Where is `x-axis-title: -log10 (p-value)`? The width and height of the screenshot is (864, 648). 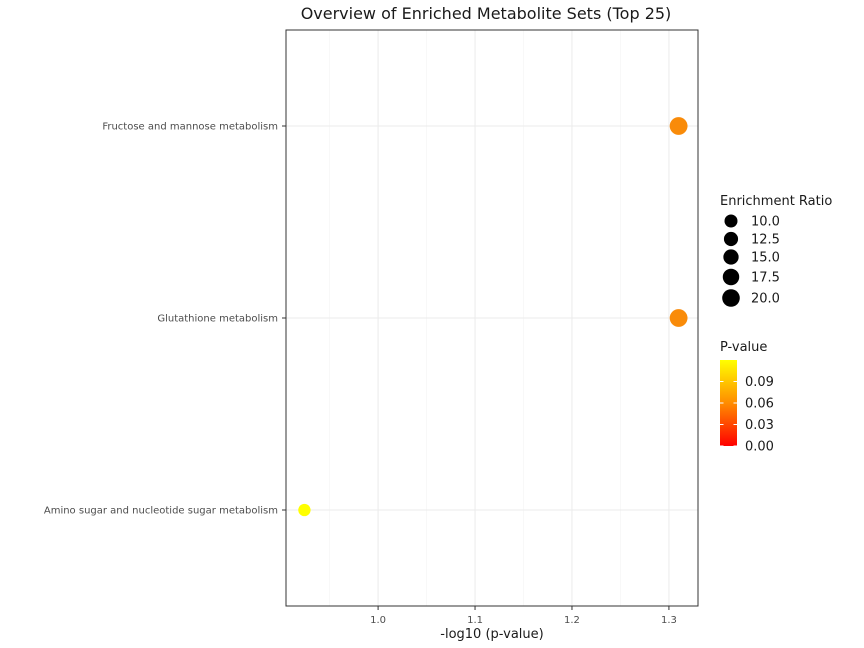 x-axis-title: -log10 (p-value) is located at coordinates (491, 634).